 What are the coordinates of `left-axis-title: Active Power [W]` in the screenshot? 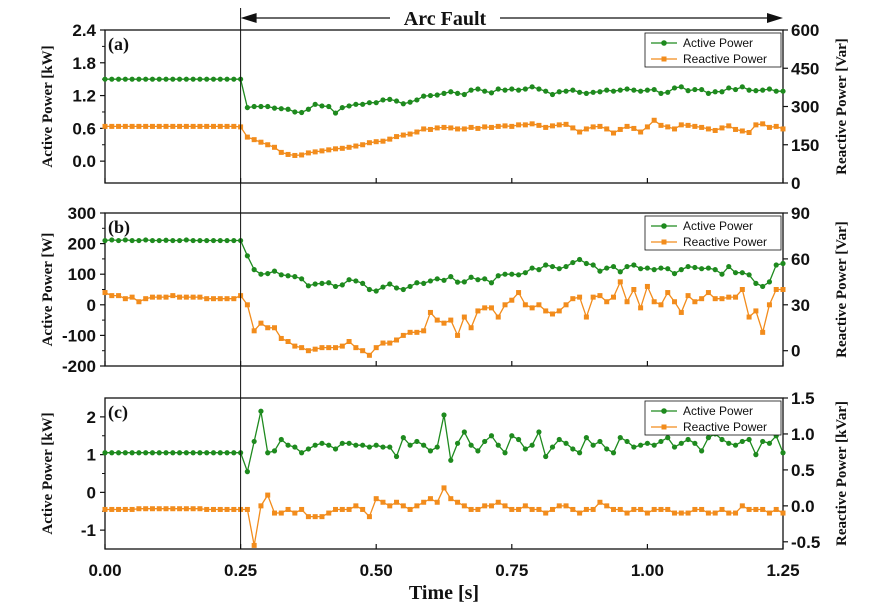 It's located at (48, 290).